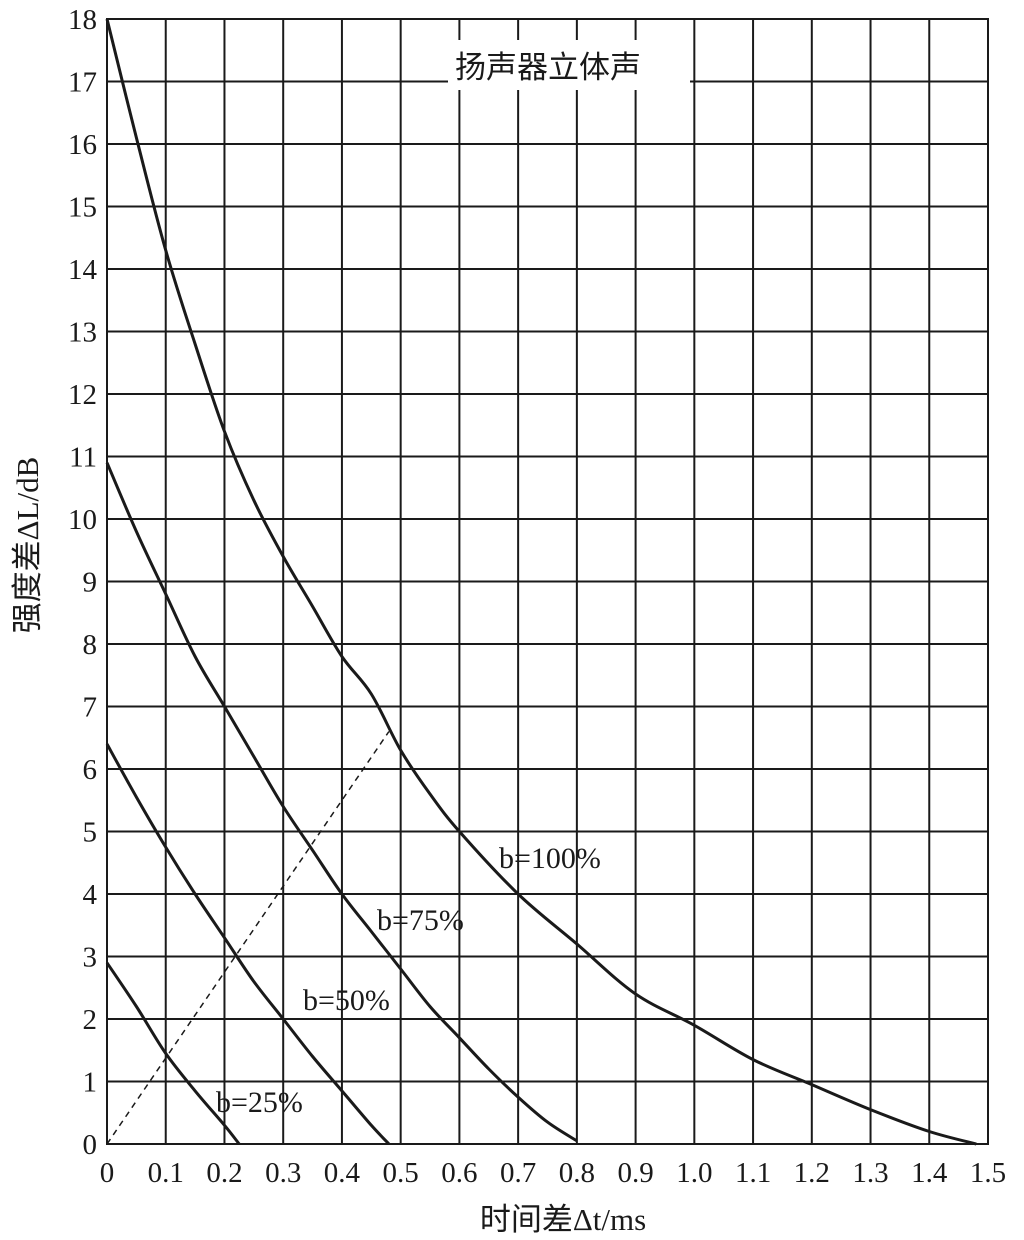 The height and width of the screenshot is (1240, 1024). What do you see at coordinates (459, 1173) in the screenshot?
I see `x-tick-label: 0.6` at bounding box center [459, 1173].